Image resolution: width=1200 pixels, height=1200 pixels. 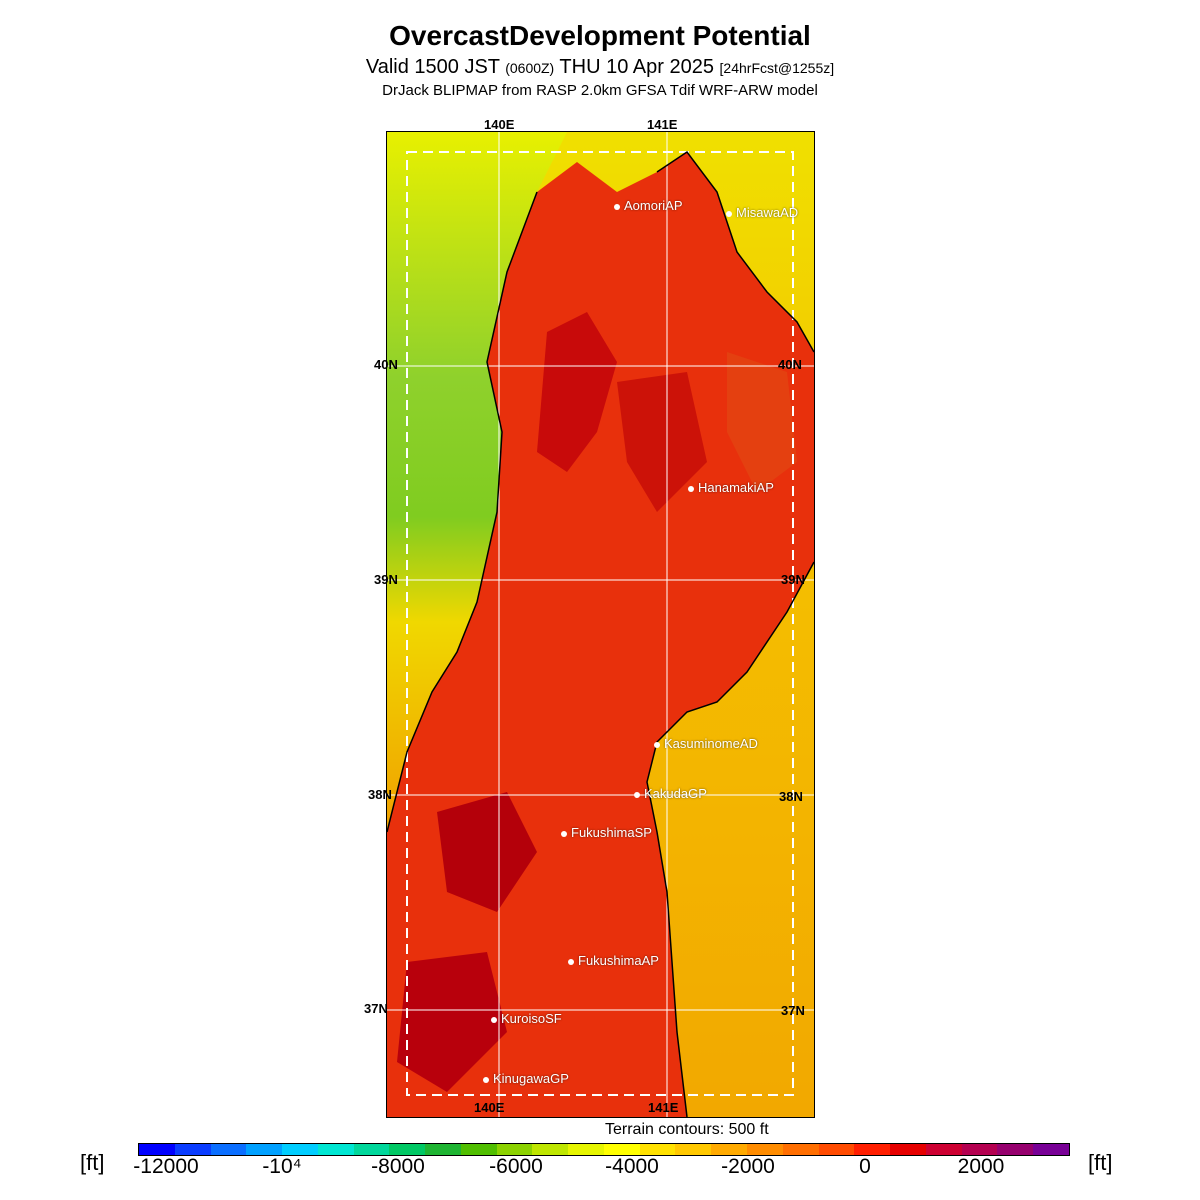 What do you see at coordinates (376, 1008) in the screenshot?
I see `lat-label-37n-left: 37N` at bounding box center [376, 1008].